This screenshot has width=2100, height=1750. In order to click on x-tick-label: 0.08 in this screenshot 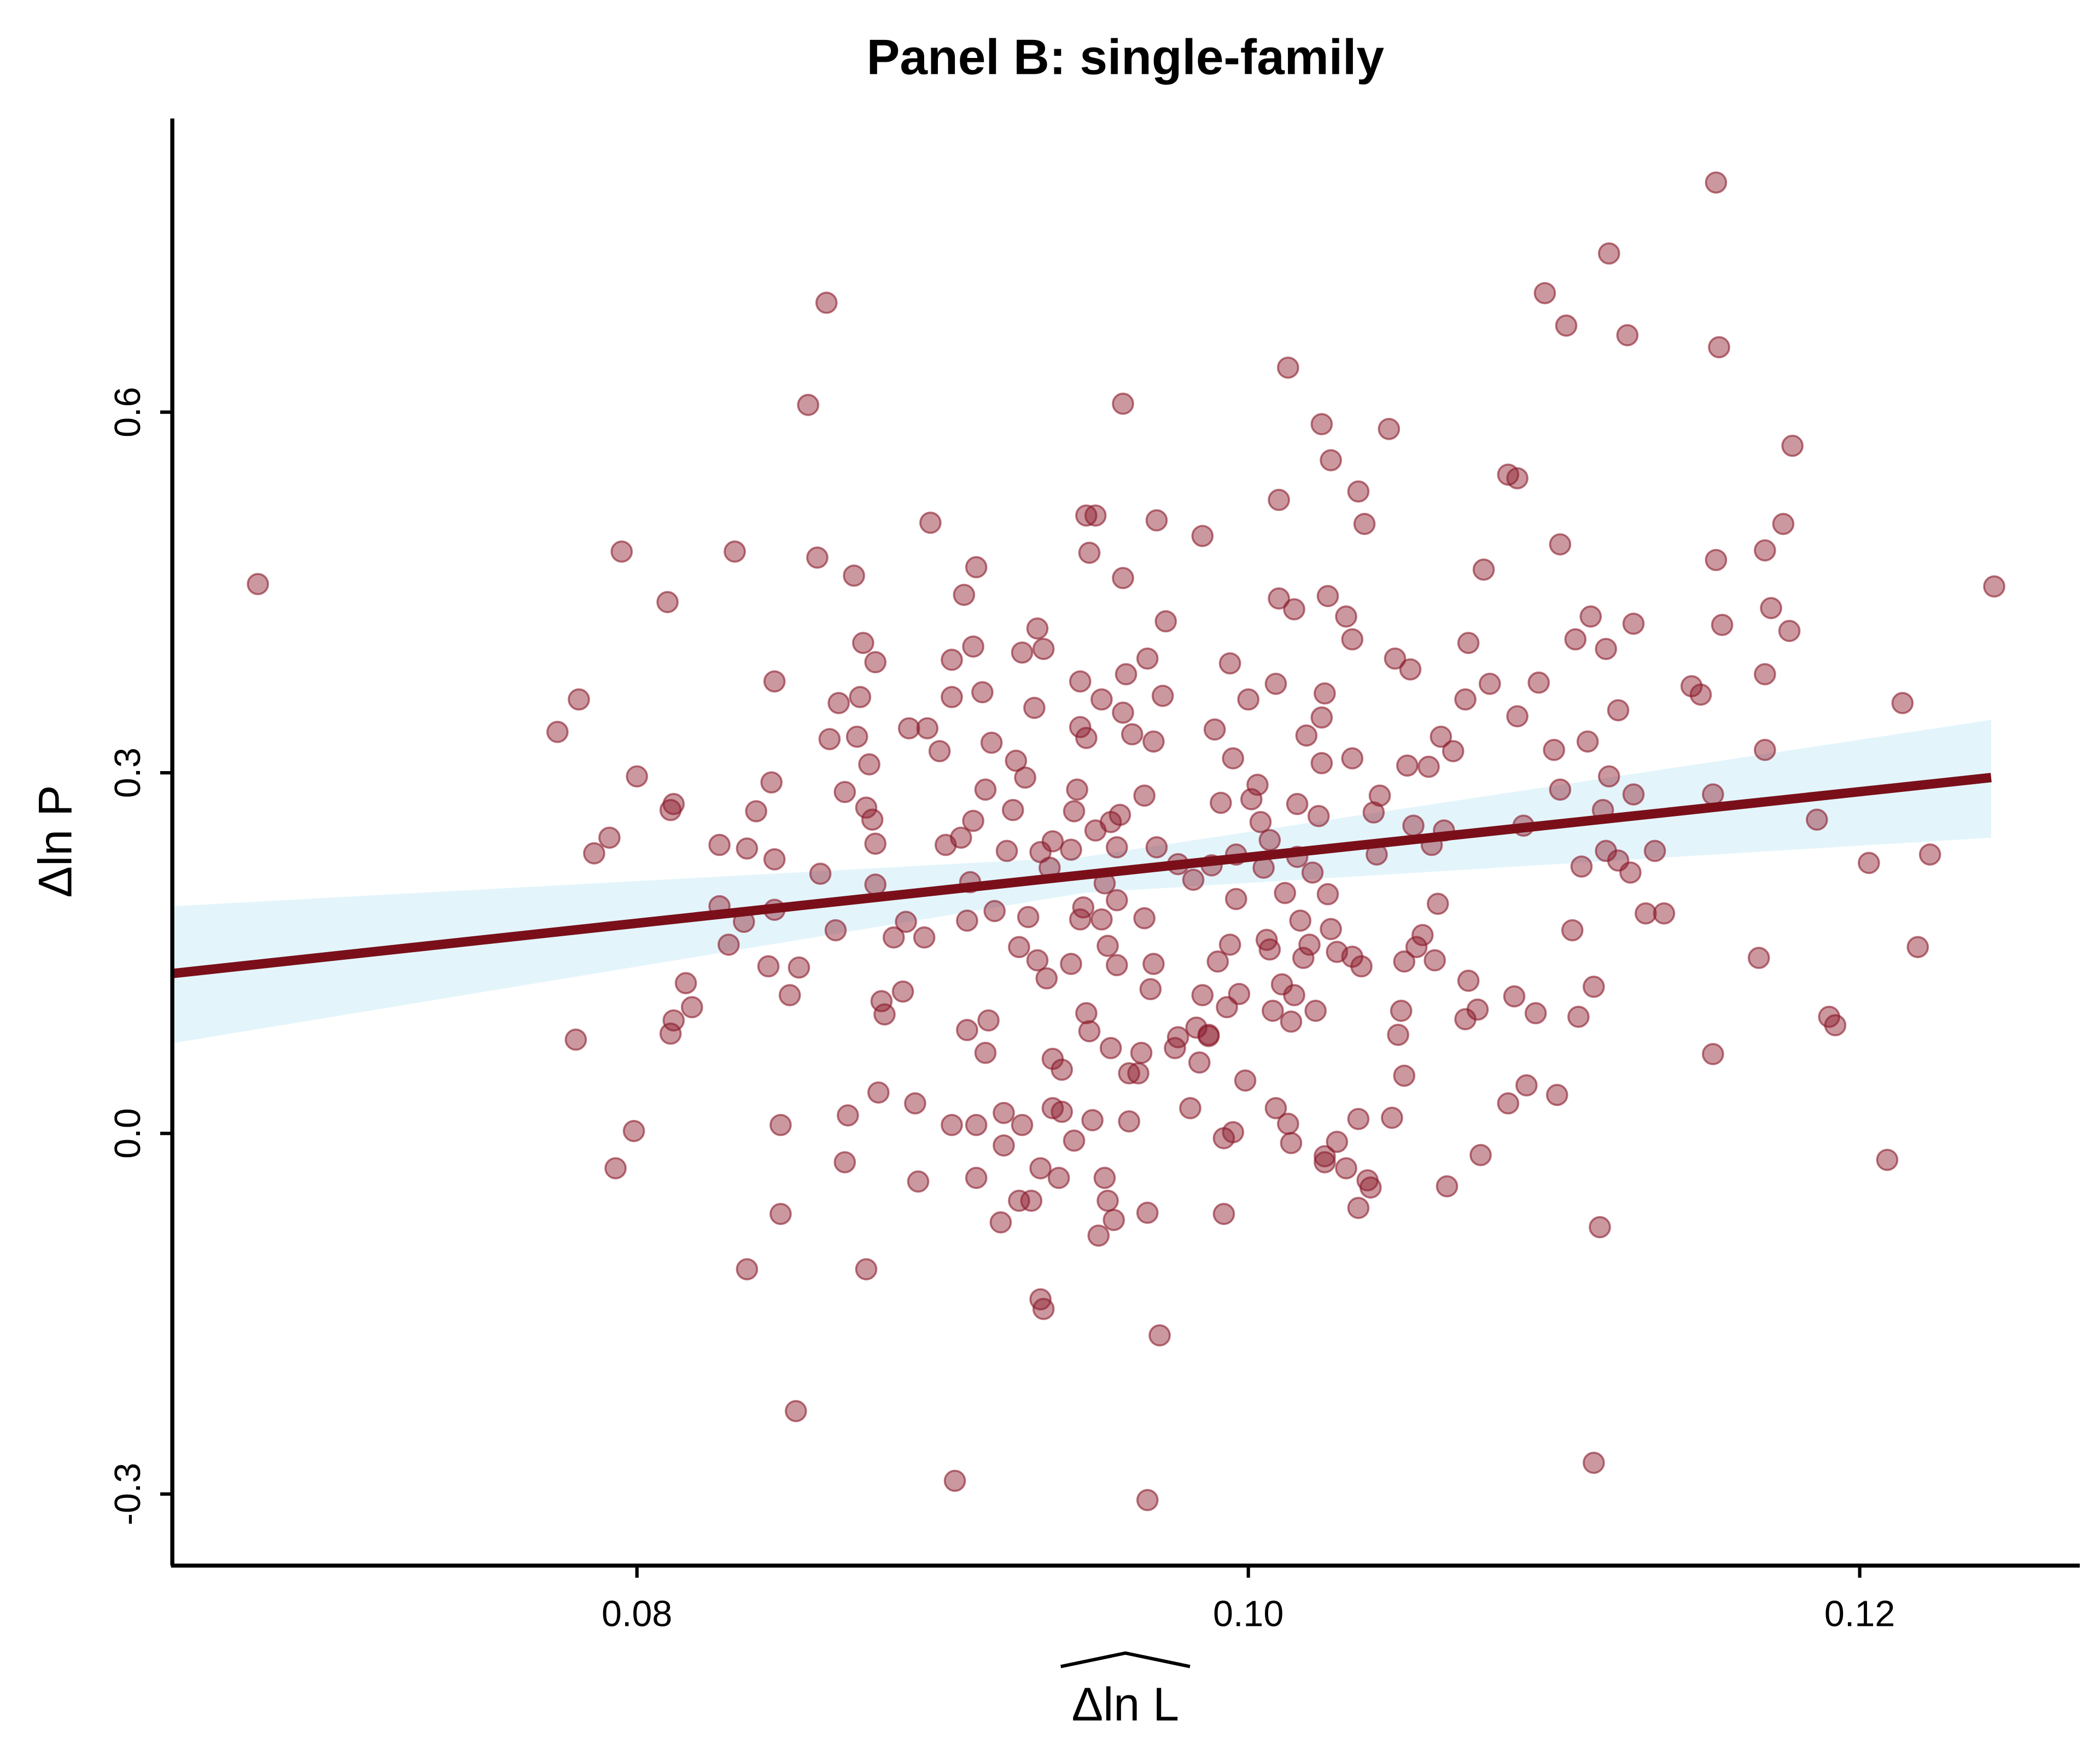, I will do `click(637, 1614)`.